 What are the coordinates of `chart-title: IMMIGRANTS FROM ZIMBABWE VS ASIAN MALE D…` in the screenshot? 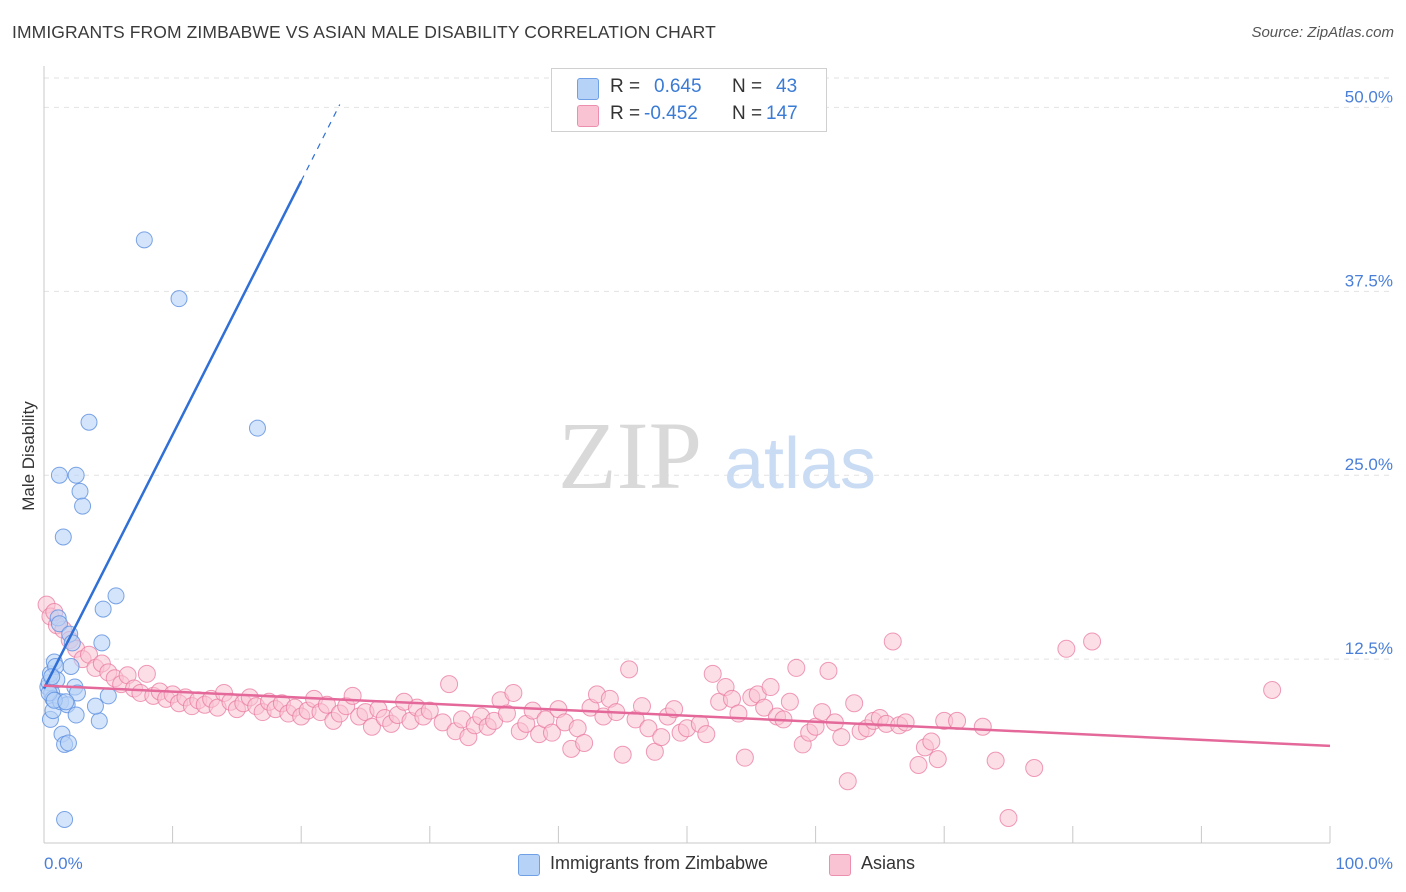 It's located at (364, 32).